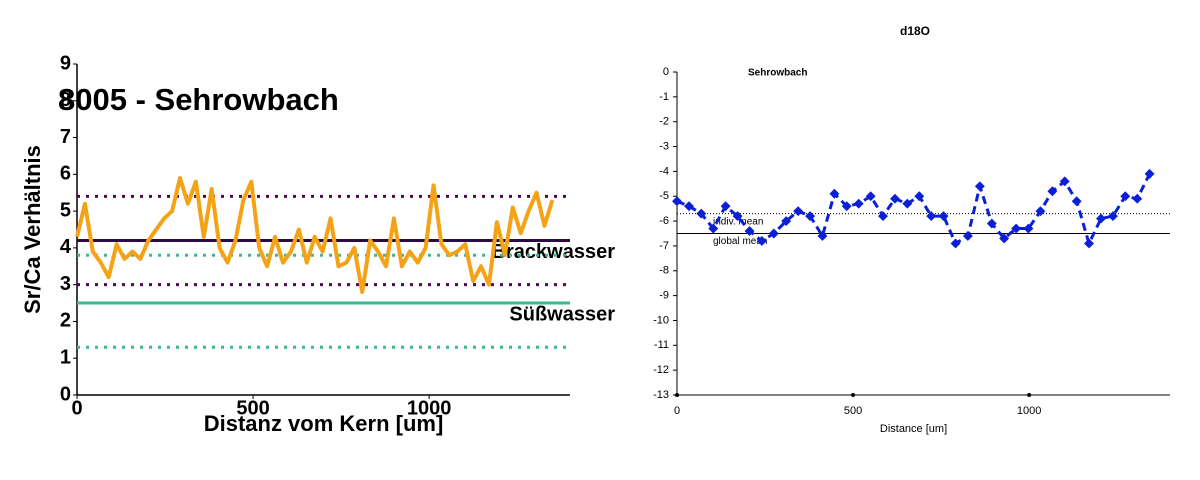 The image size is (1200, 480). What do you see at coordinates (915, 31) in the screenshot?
I see `chart-title: d18O` at bounding box center [915, 31].